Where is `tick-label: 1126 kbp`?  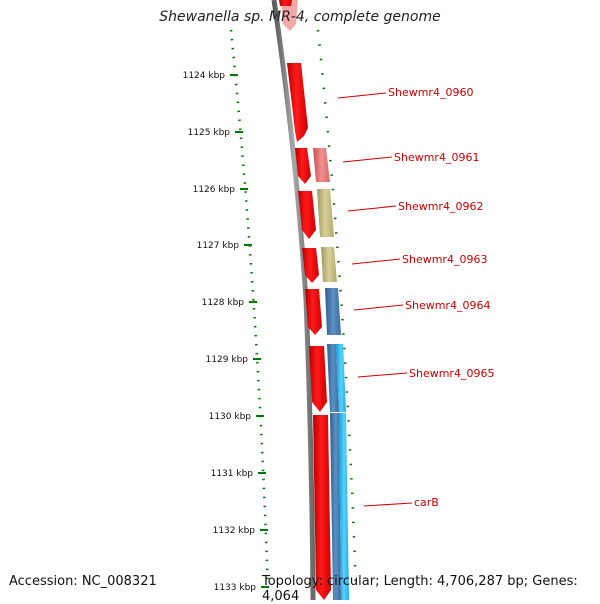 tick-label: 1126 kbp is located at coordinates (214, 190).